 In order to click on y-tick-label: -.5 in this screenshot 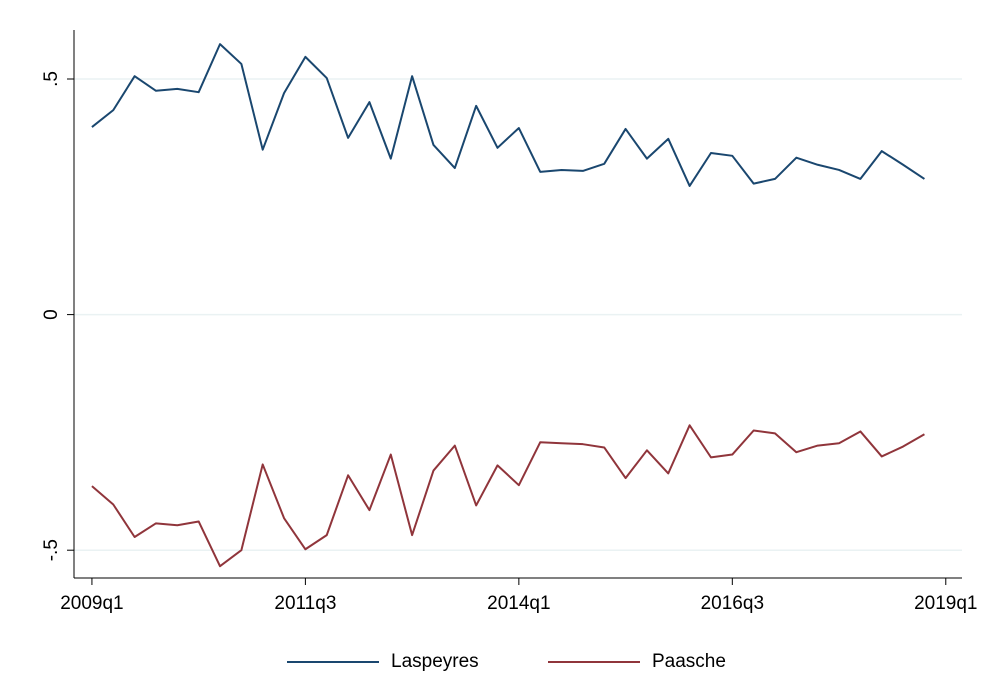, I will do `click(51, 550)`.